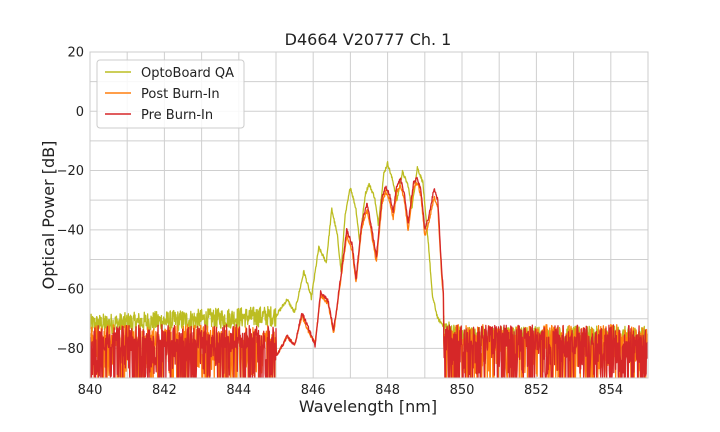  Describe the element at coordinates (48, 215) in the screenshot. I see `y-axis-label: Optical Power [dB]` at that location.